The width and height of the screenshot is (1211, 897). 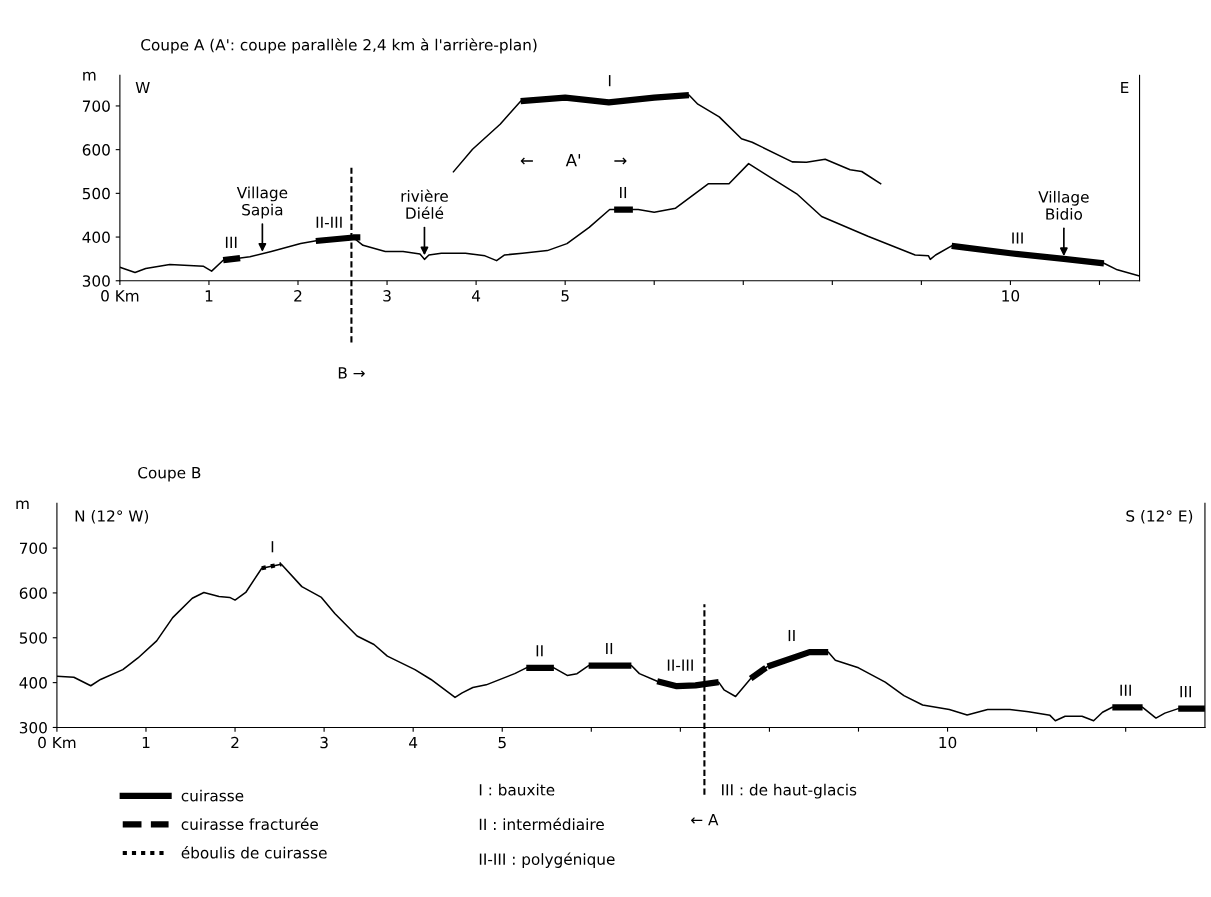 What do you see at coordinates (789, 791) in the screenshot?
I see `text: III : de haut-glacis` at bounding box center [789, 791].